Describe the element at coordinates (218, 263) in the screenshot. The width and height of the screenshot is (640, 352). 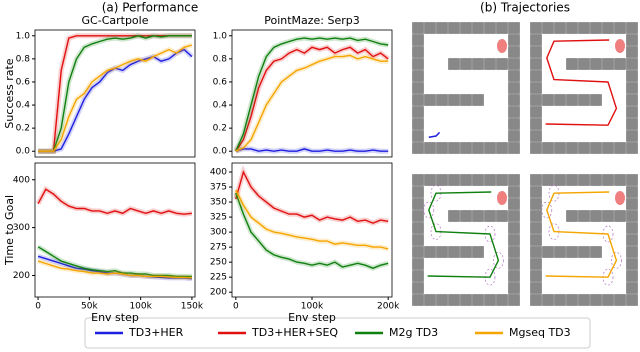
I see `y-tick-label: 250` at that location.